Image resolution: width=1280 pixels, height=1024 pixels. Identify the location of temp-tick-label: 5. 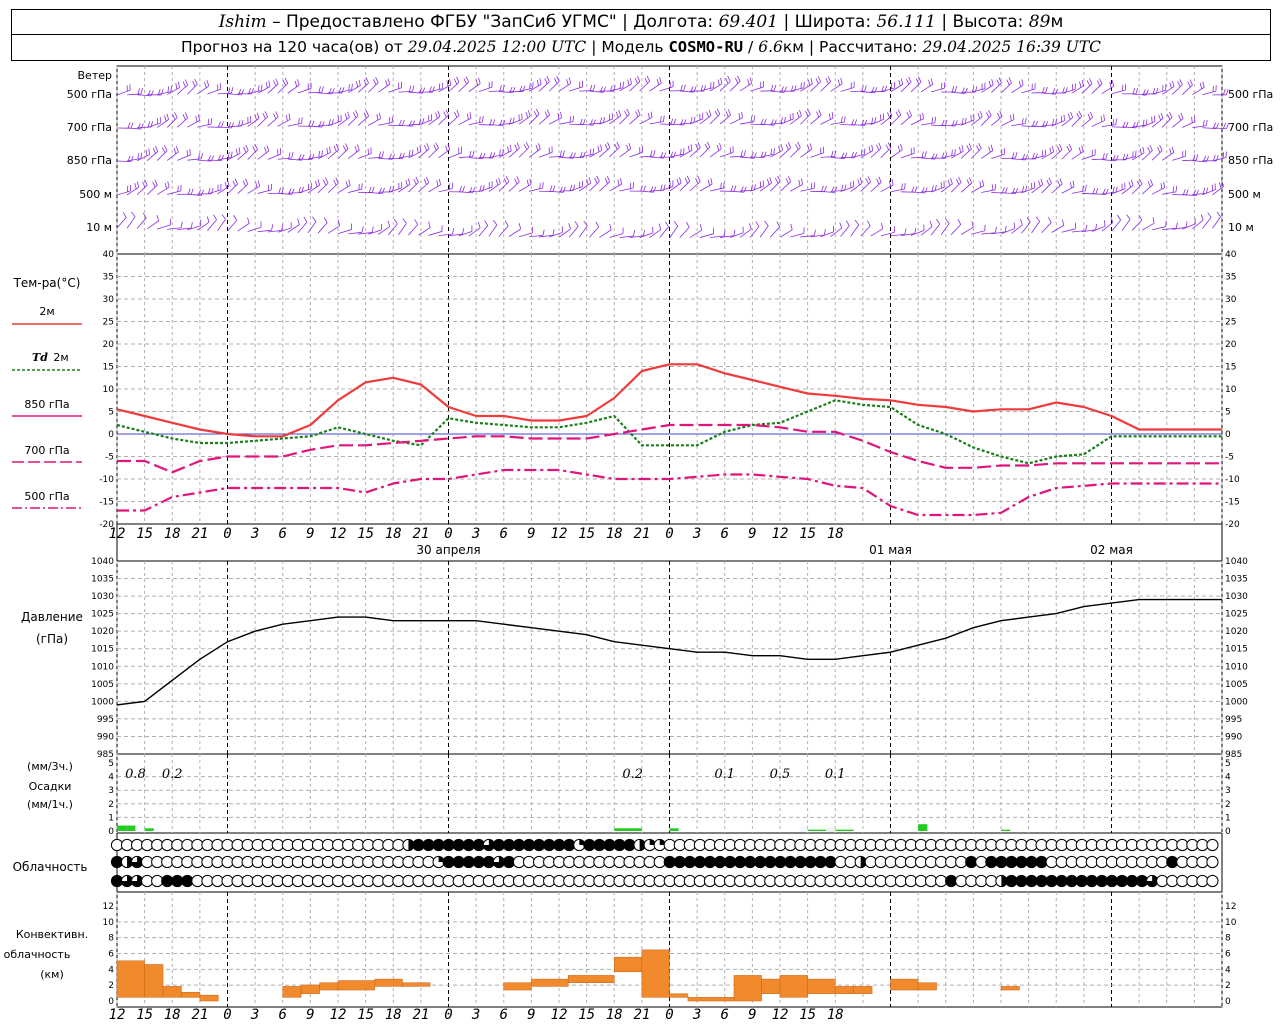
(111, 413).